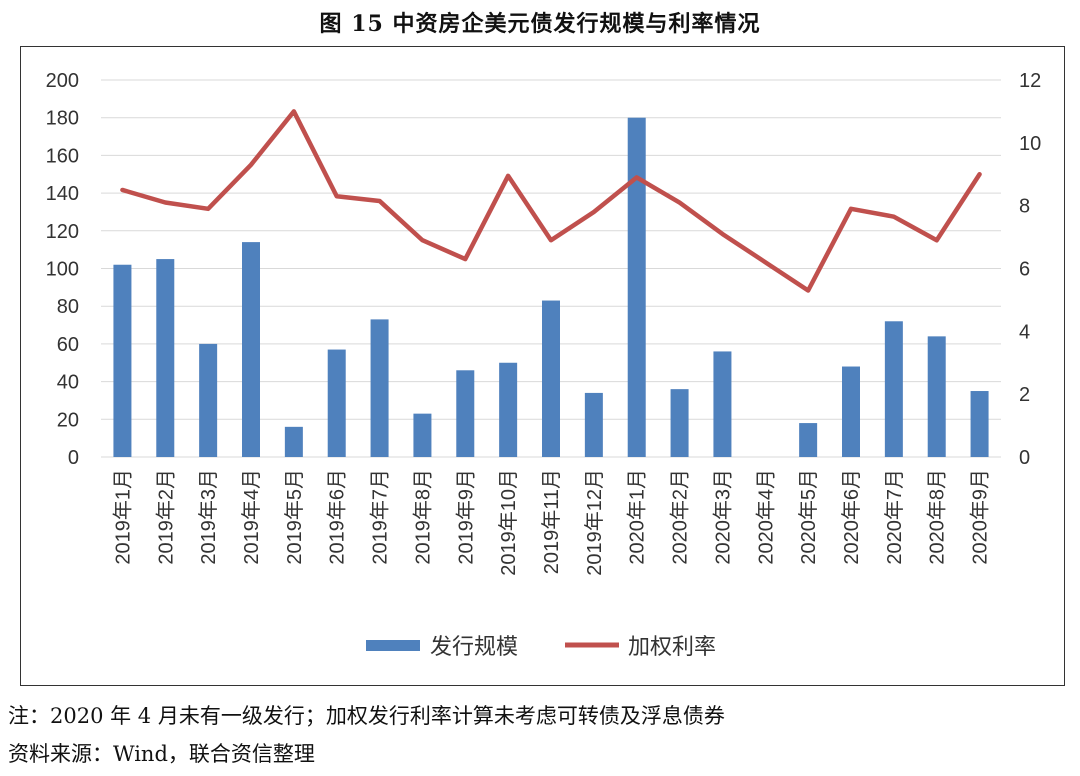 This screenshot has height=776, width=1080. What do you see at coordinates (851, 517) in the screenshot?
I see `x-tick-label: 2020年6月` at bounding box center [851, 517].